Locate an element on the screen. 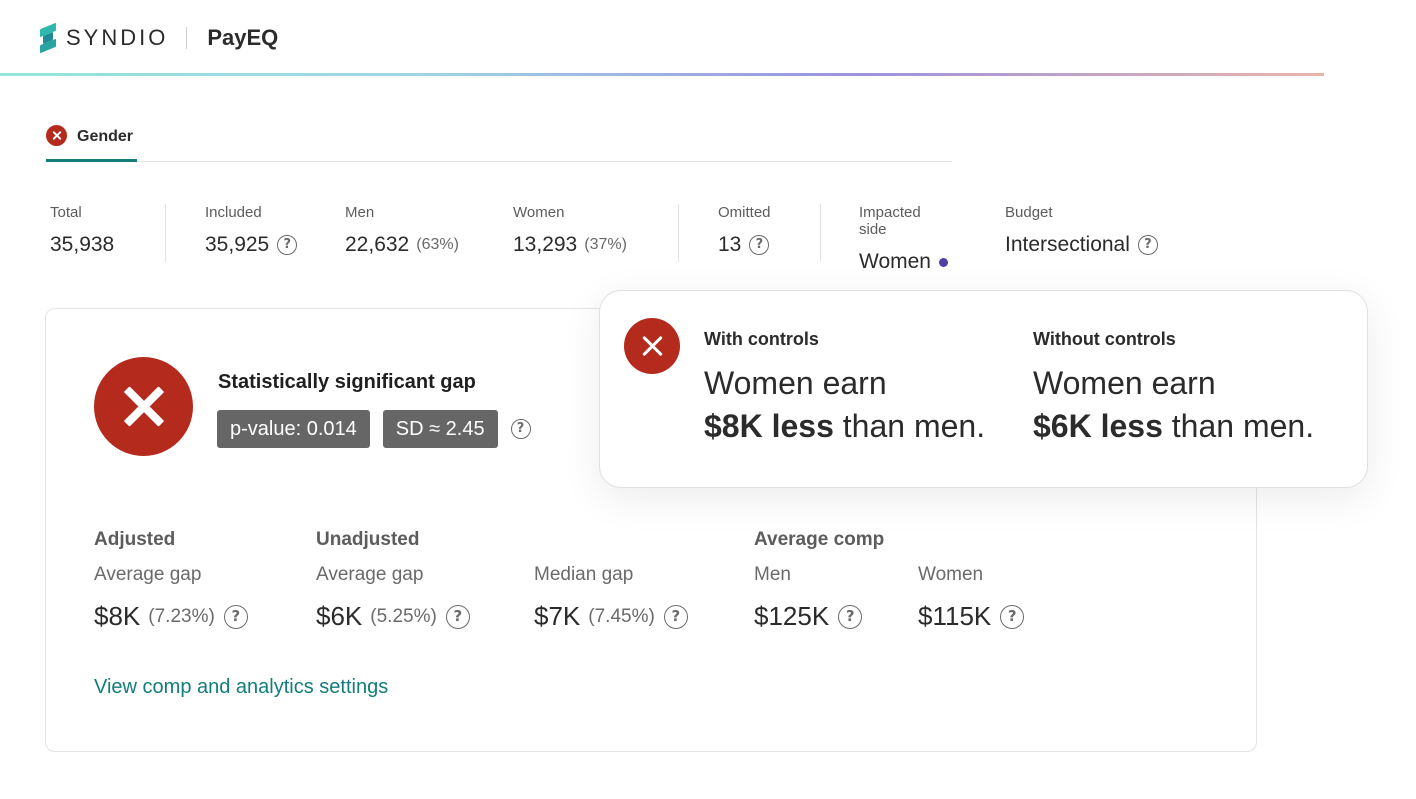  stat-value: 35,925 ? is located at coordinates (251, 245).